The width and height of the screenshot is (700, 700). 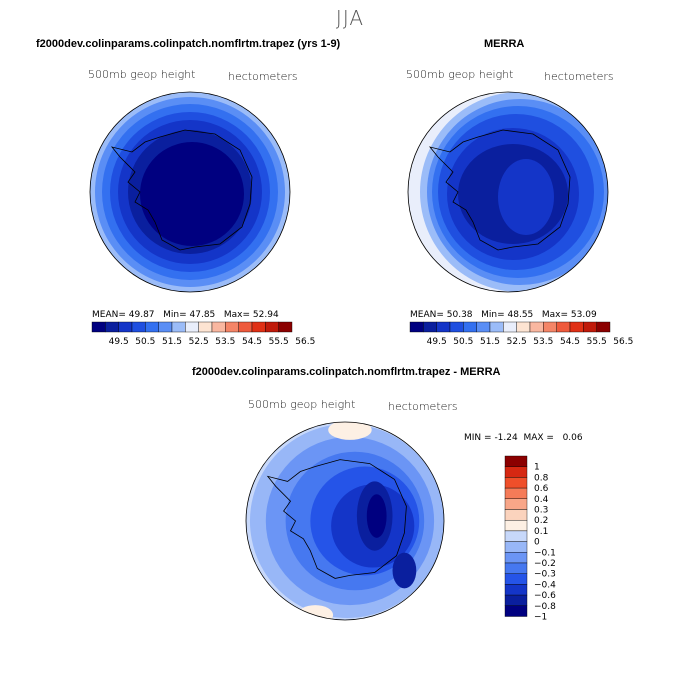 What do you see at coordinates (145, 342) in the screenshot?
I see `panel1-colorbar-tick-1: 50.5` at bounding box center [145, 342].